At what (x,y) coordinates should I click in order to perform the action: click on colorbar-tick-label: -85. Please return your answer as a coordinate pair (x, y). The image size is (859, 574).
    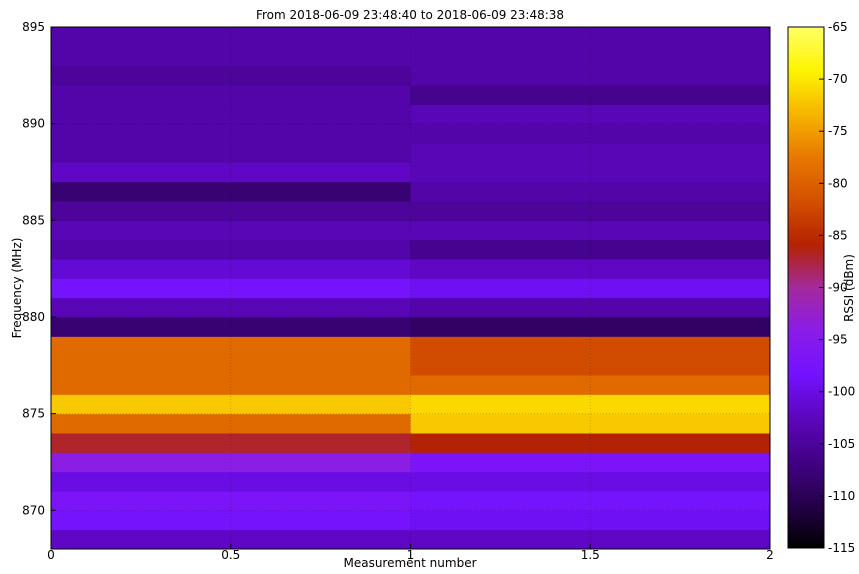
    Looking at the image, I should click on (838, 235).